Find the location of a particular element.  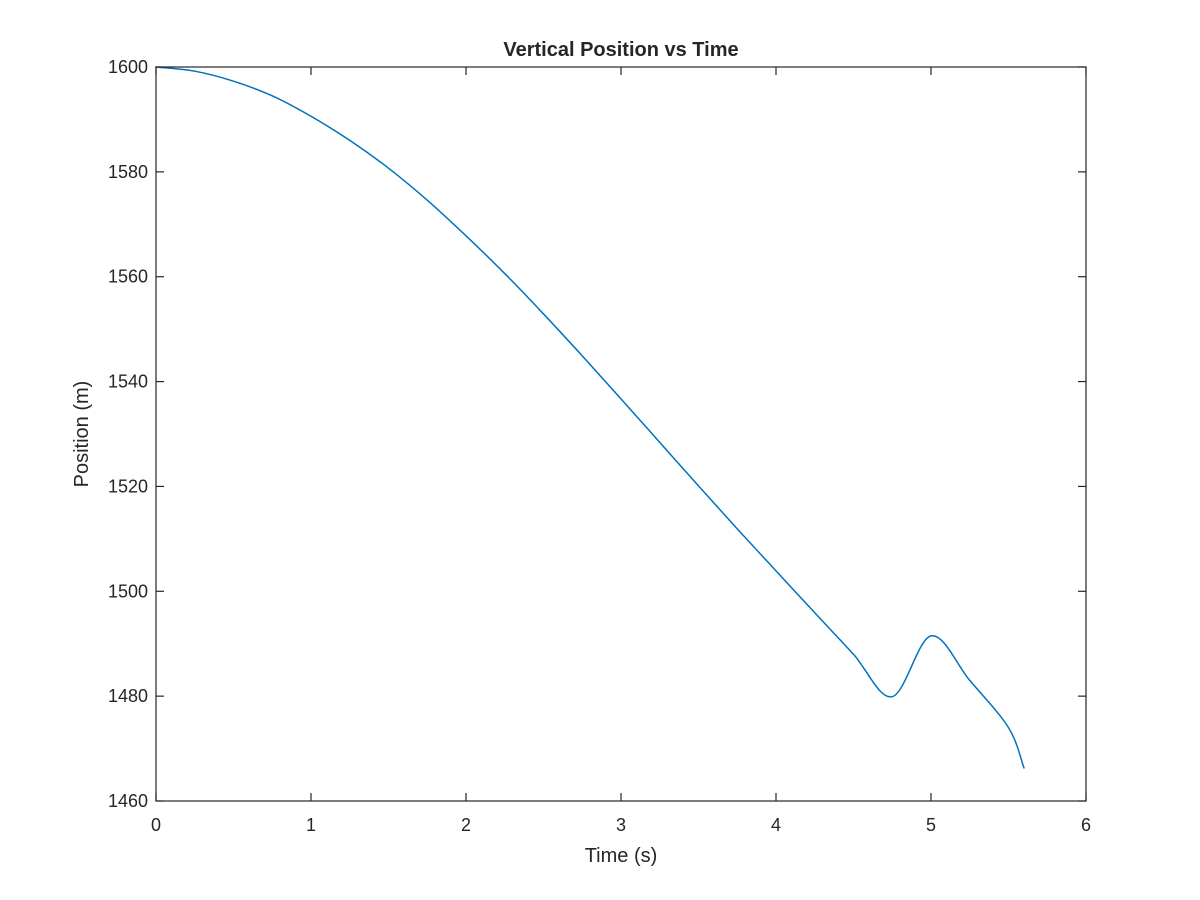

y-tick-label: 1480 is located at coordinates (128, 696).